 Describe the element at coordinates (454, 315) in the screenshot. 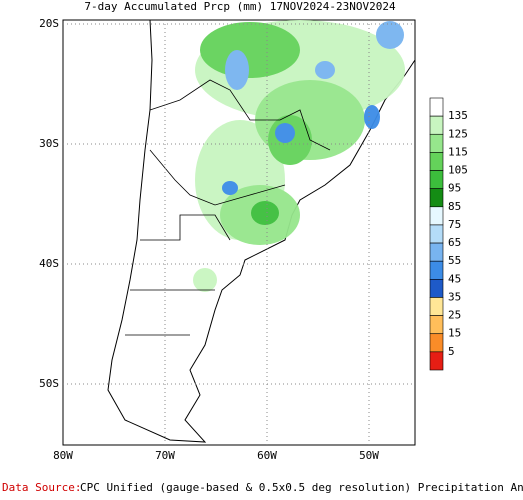

I see `legend-label: 25` at that location.